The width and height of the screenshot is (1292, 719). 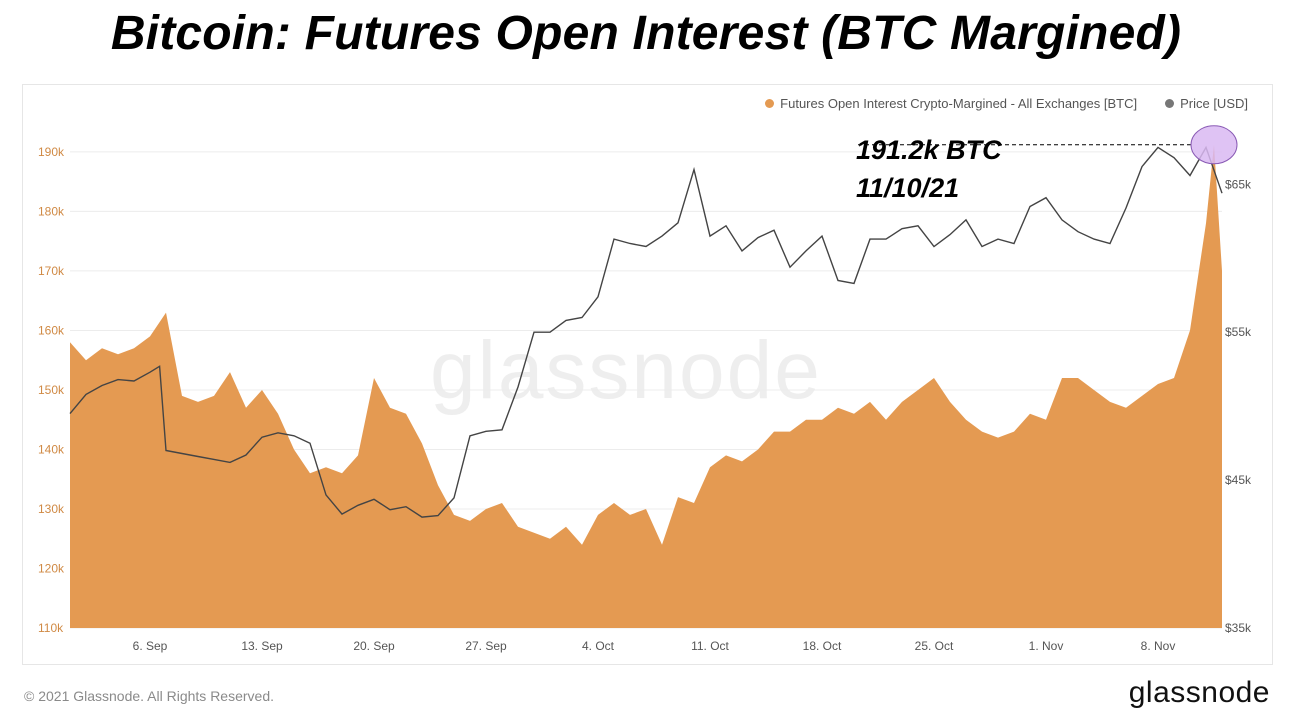 I want to click on y-right-tick-label: $35k, so click(x=1238, y=628).